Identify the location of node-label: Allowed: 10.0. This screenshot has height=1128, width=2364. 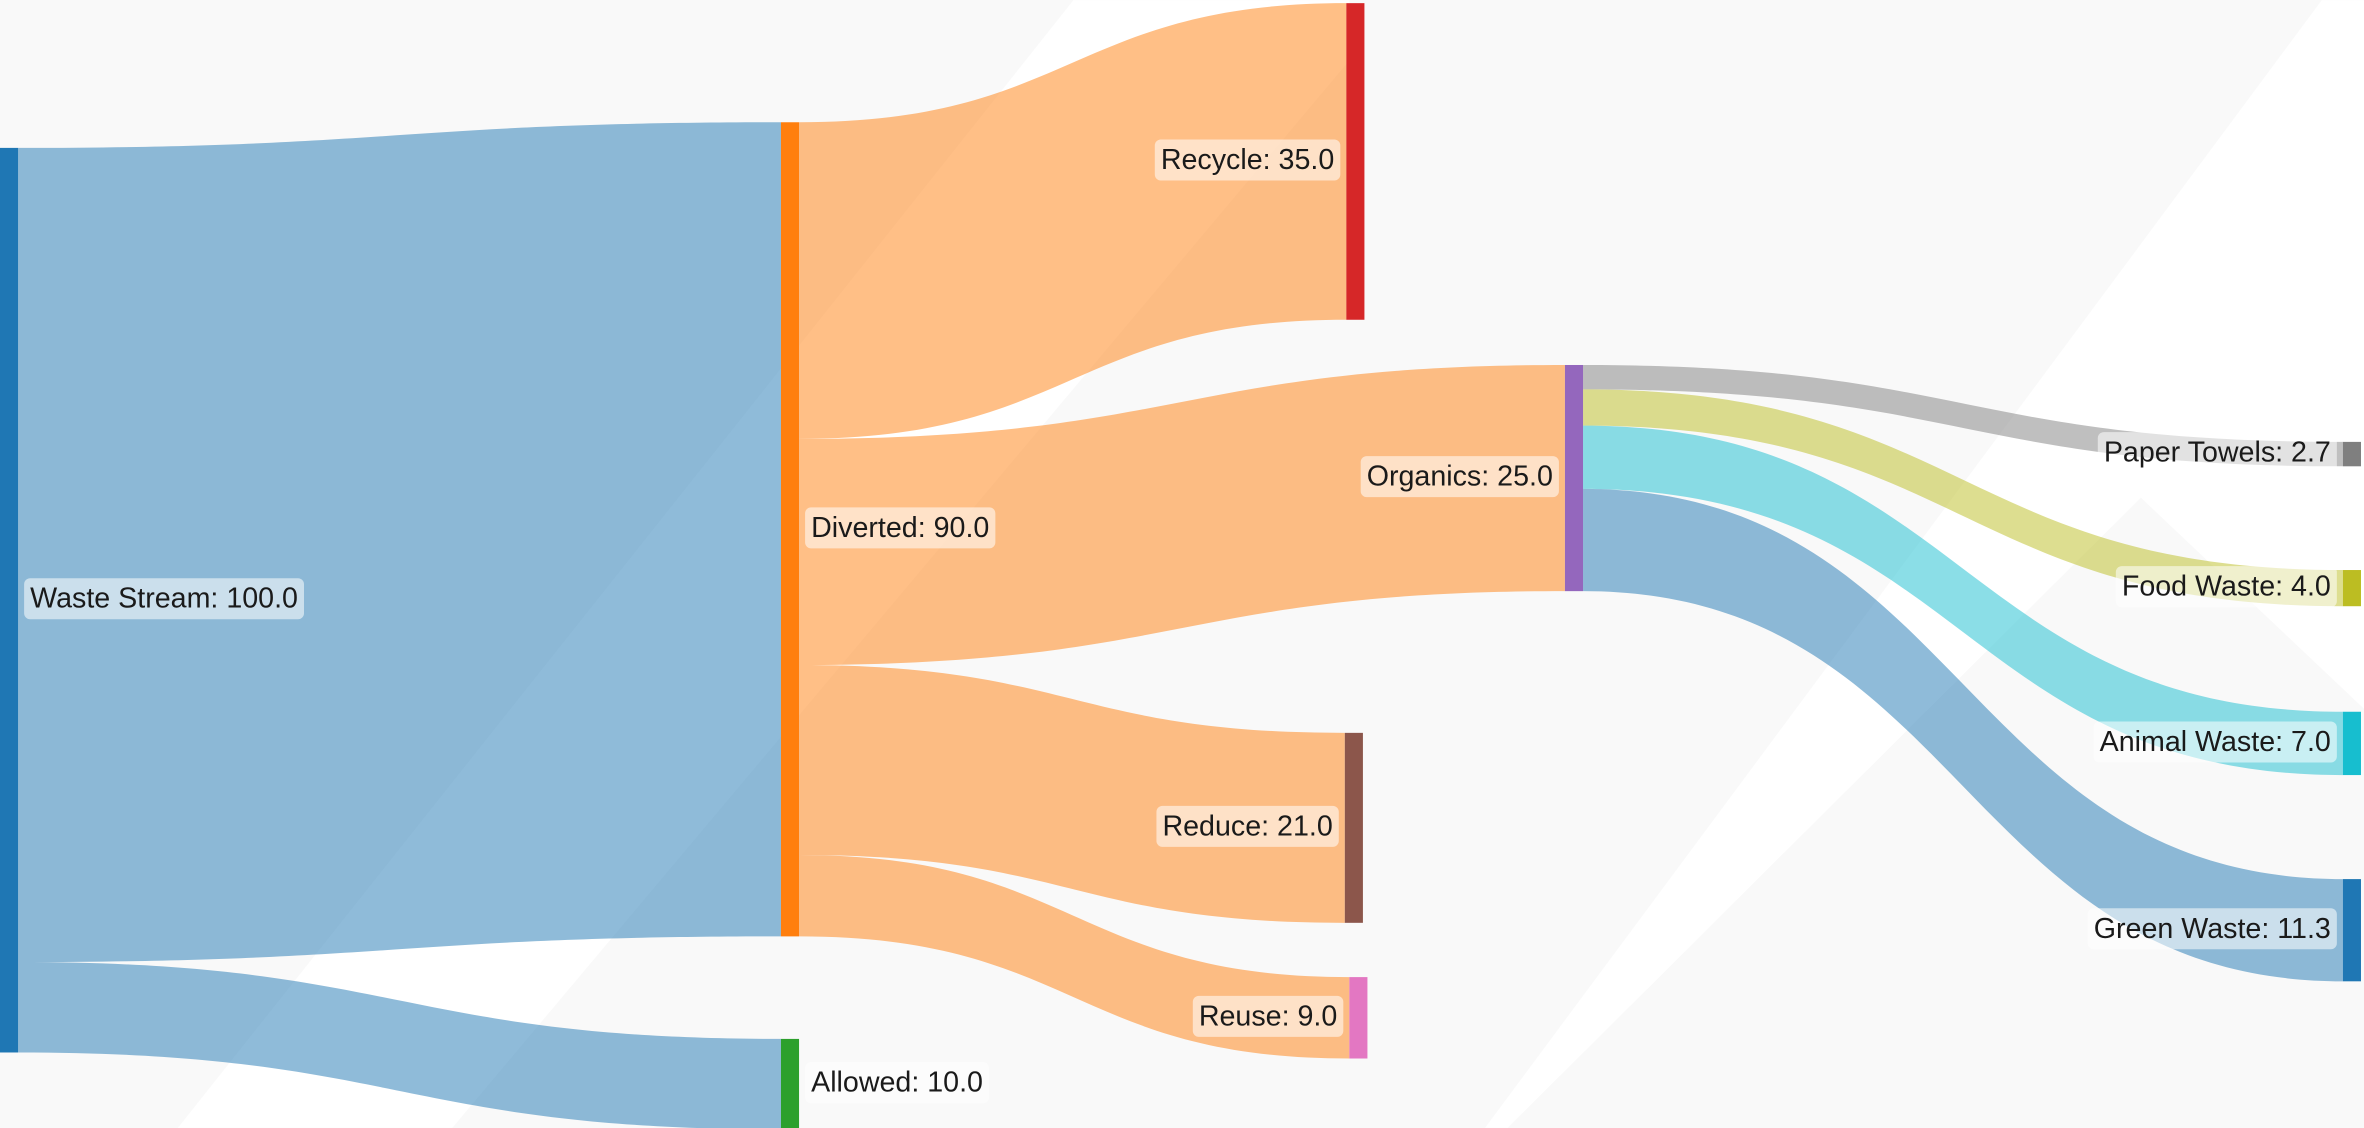
(897, 1083).